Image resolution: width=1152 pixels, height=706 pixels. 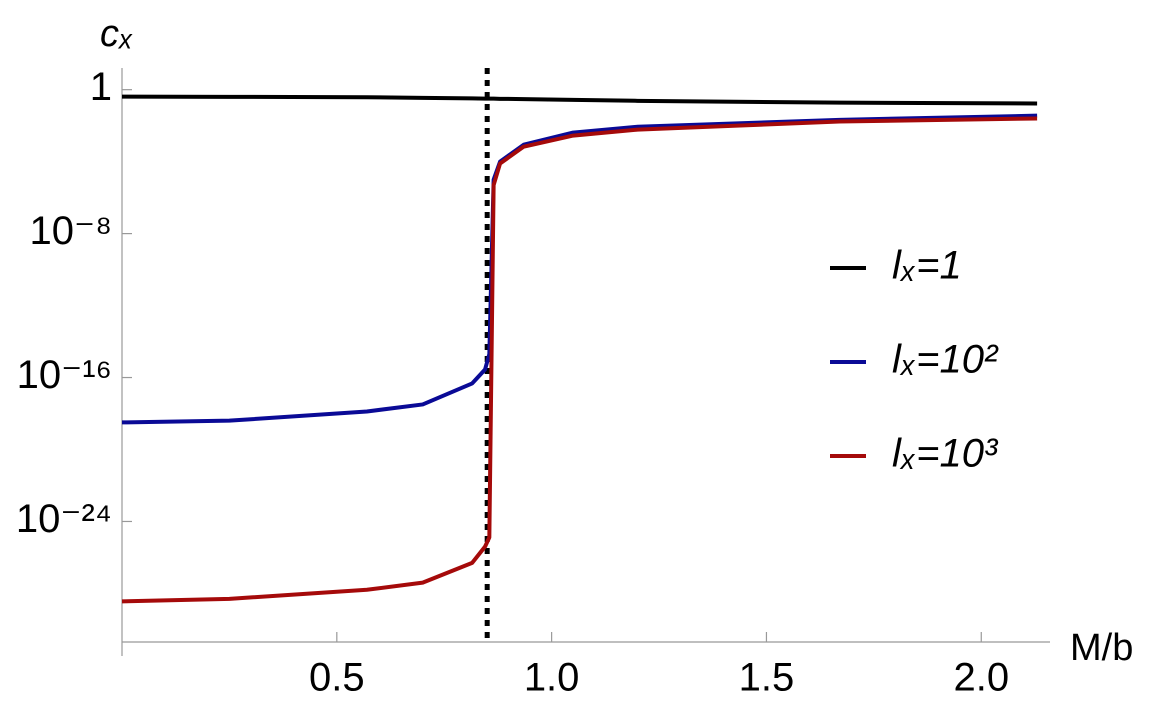 What do you see at coordinates (767, 678) in the screenshot?
I see `x-tick-label: 1.5` at bounding box center [767, 678].